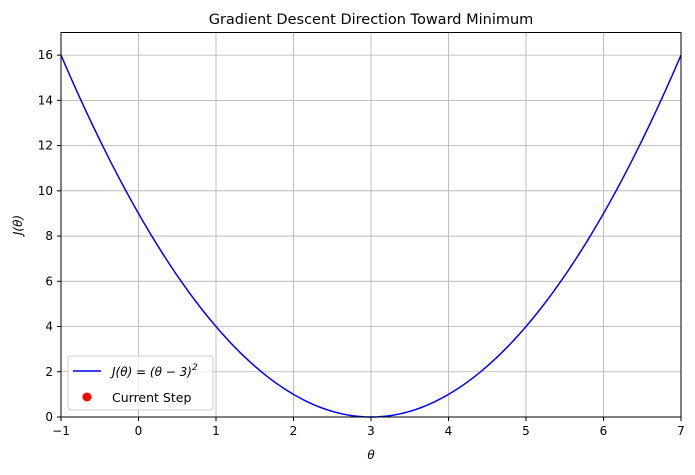 This screenshot has height=475, width=695. What do you see at coordinates (371, 431) in the screenshot?
I see `x-tick-label: 3` at bounding box center [371, 431].